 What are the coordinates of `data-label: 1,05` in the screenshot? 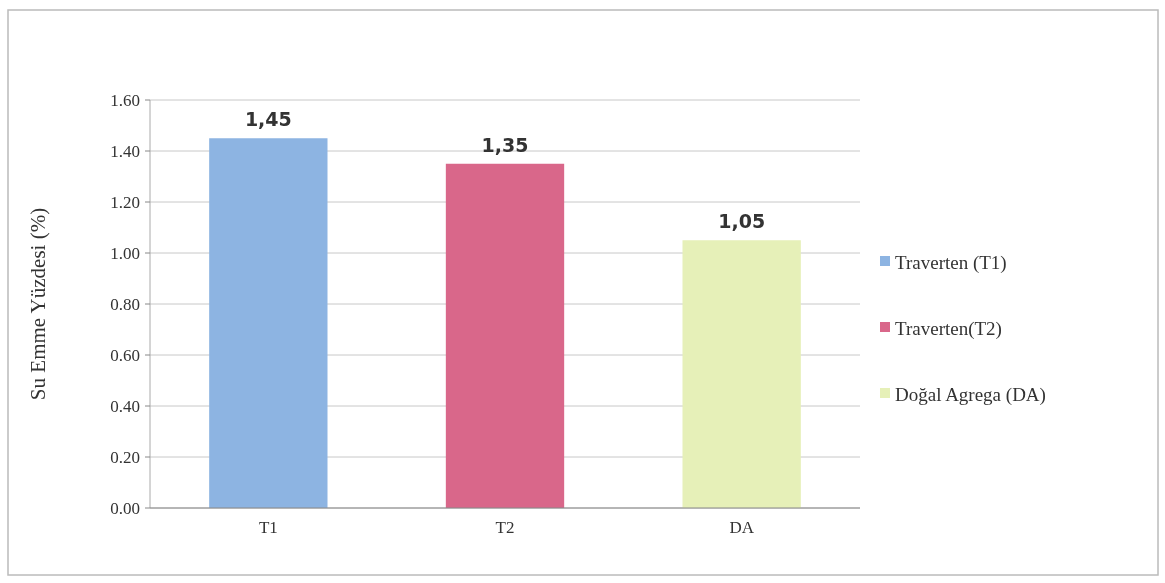 It's located at (742, 221).